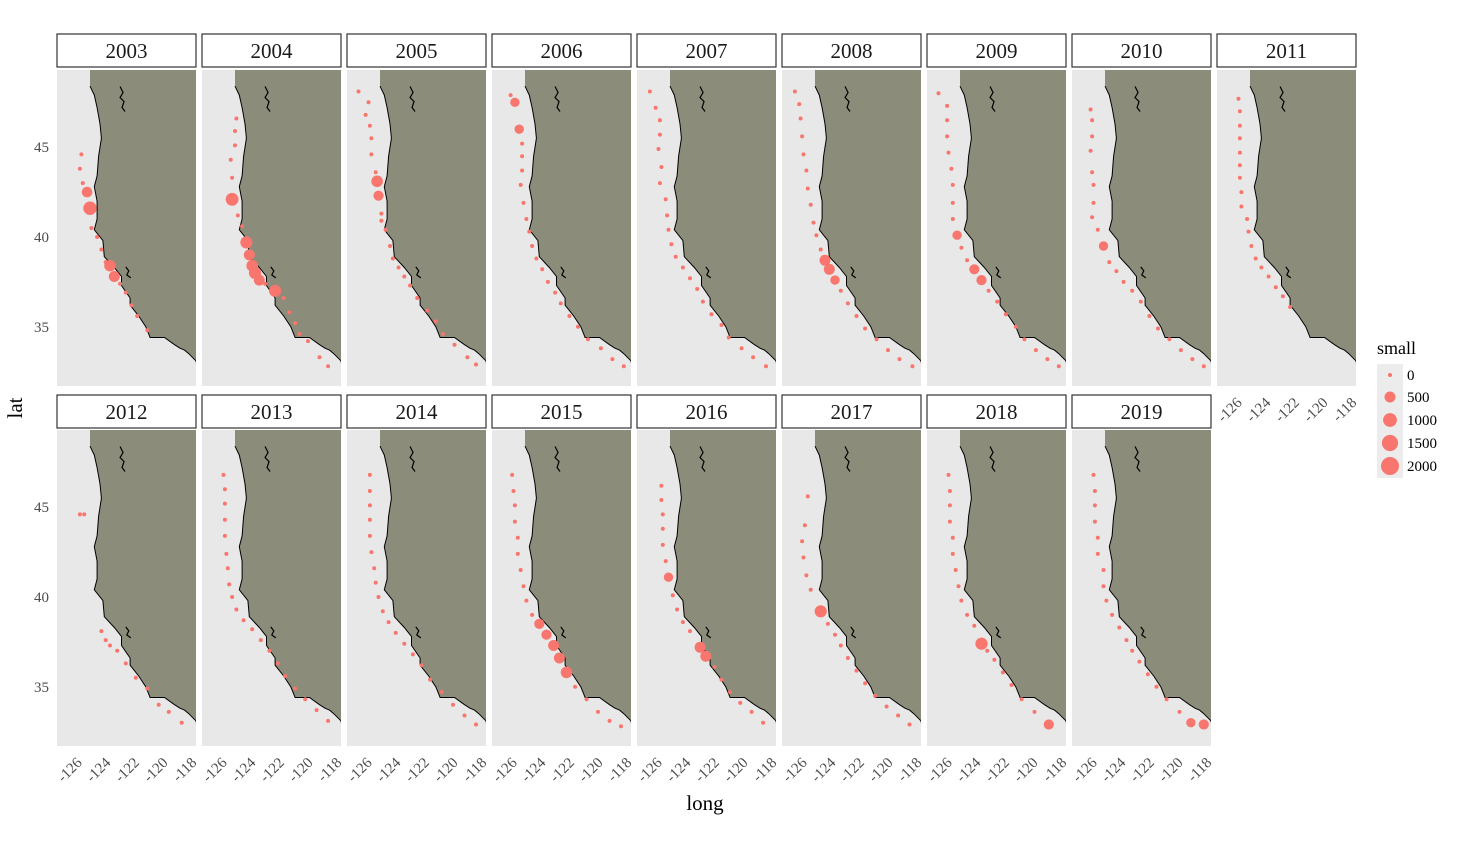 The height and width of the screenshot is (848, 1458). What do you see at coordinates (705, 803) in the screenshot?
I see `x-axis-title: long` at bounding box center [705, 803].